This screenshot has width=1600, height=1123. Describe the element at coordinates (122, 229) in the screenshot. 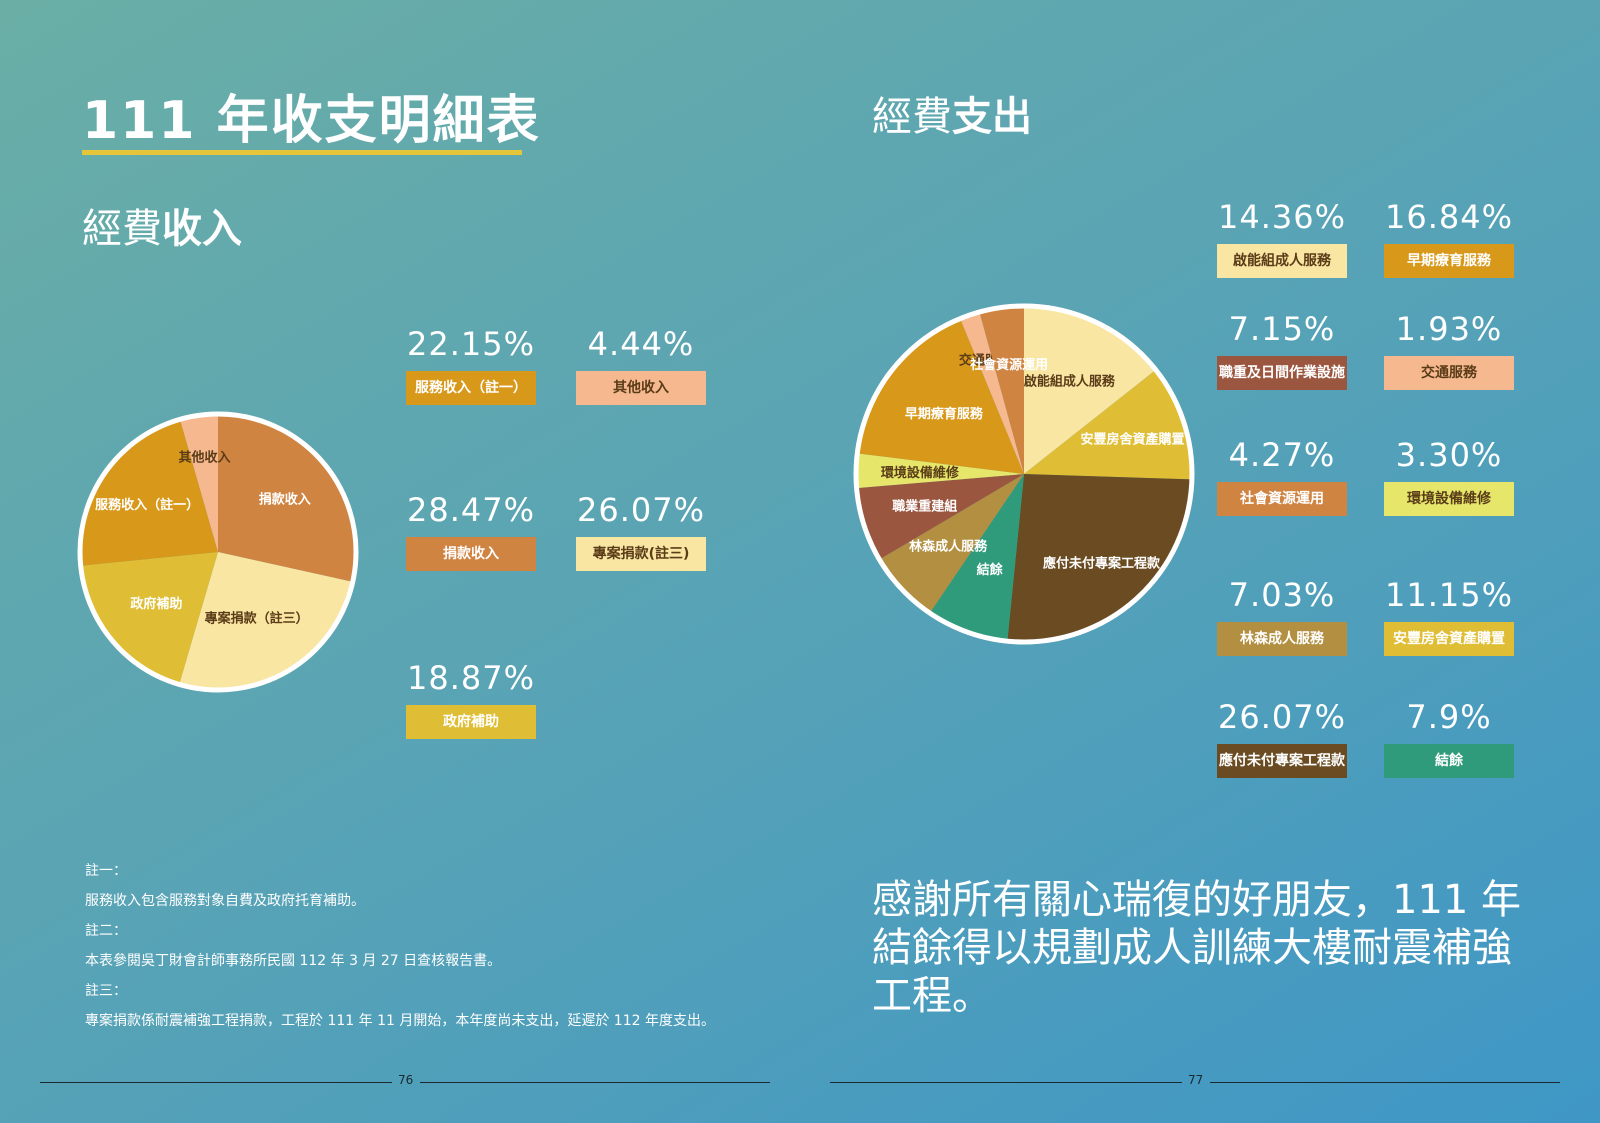

I see `income-heading-thin: 經費` at that location.